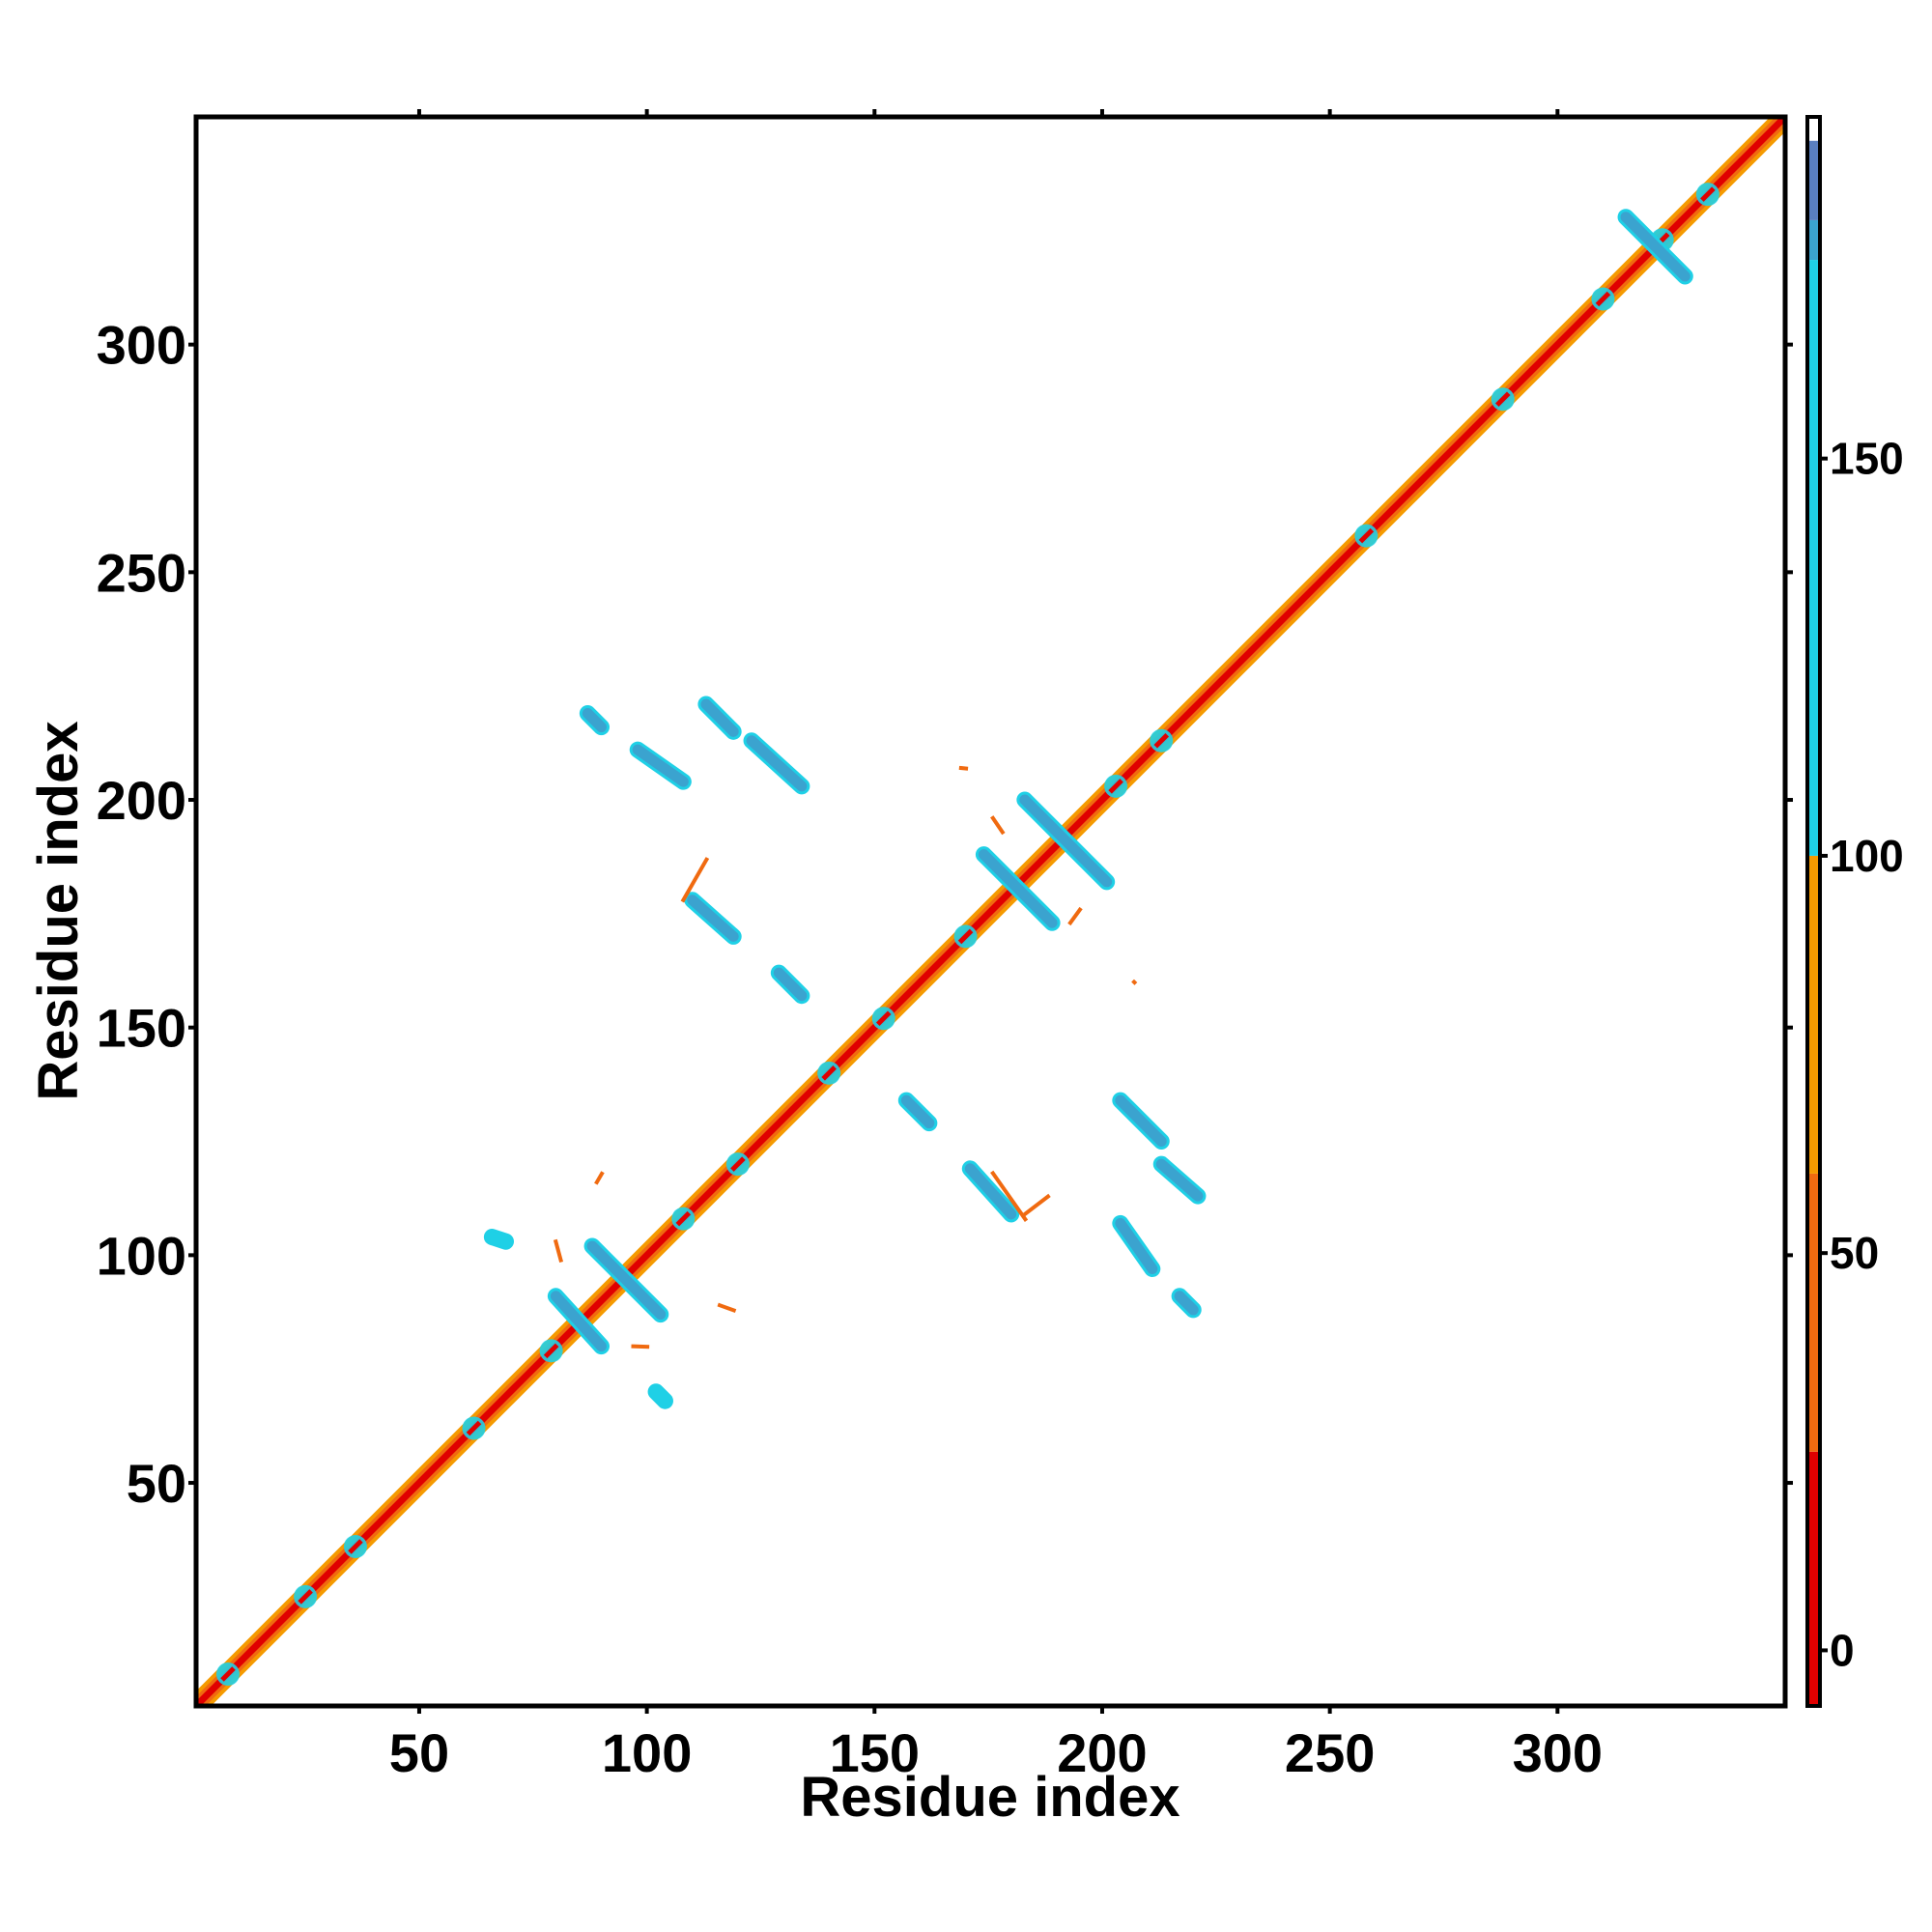 This screenshot has width=1932, height=1932. Describe the element at coordinates (647, 1752) in the screenshot. I see `x-tick-label-1: 100` at that location.